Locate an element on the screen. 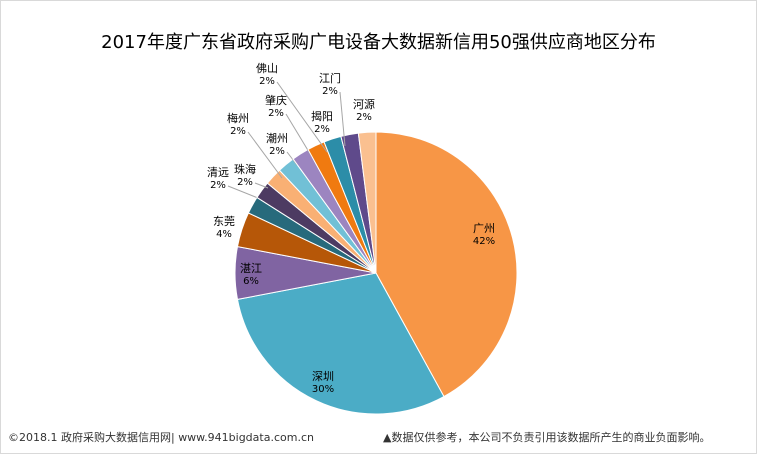 The image size is (757, 454). slice-label: 湛江 6% is located at coordinates (251, 275).